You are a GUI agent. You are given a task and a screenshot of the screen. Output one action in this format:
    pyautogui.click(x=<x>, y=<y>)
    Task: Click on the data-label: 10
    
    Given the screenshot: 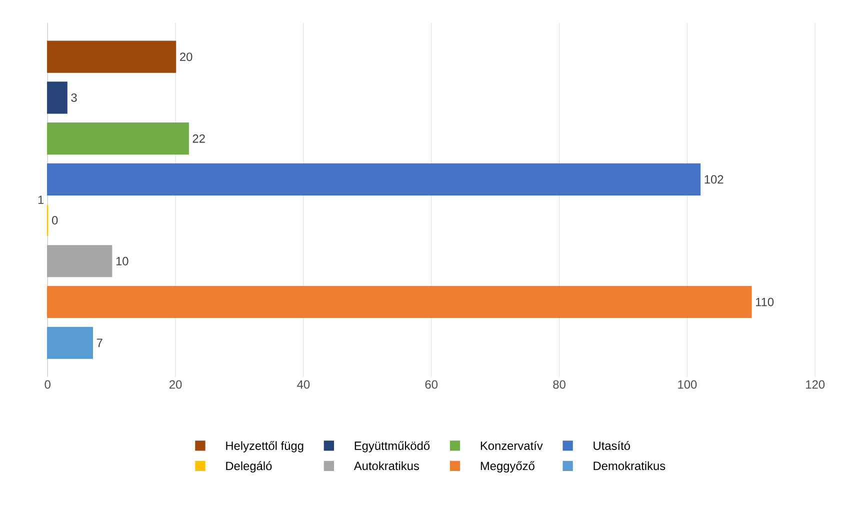 What is the action you would take?
    pyautogui.click(x=122, y=261)
    